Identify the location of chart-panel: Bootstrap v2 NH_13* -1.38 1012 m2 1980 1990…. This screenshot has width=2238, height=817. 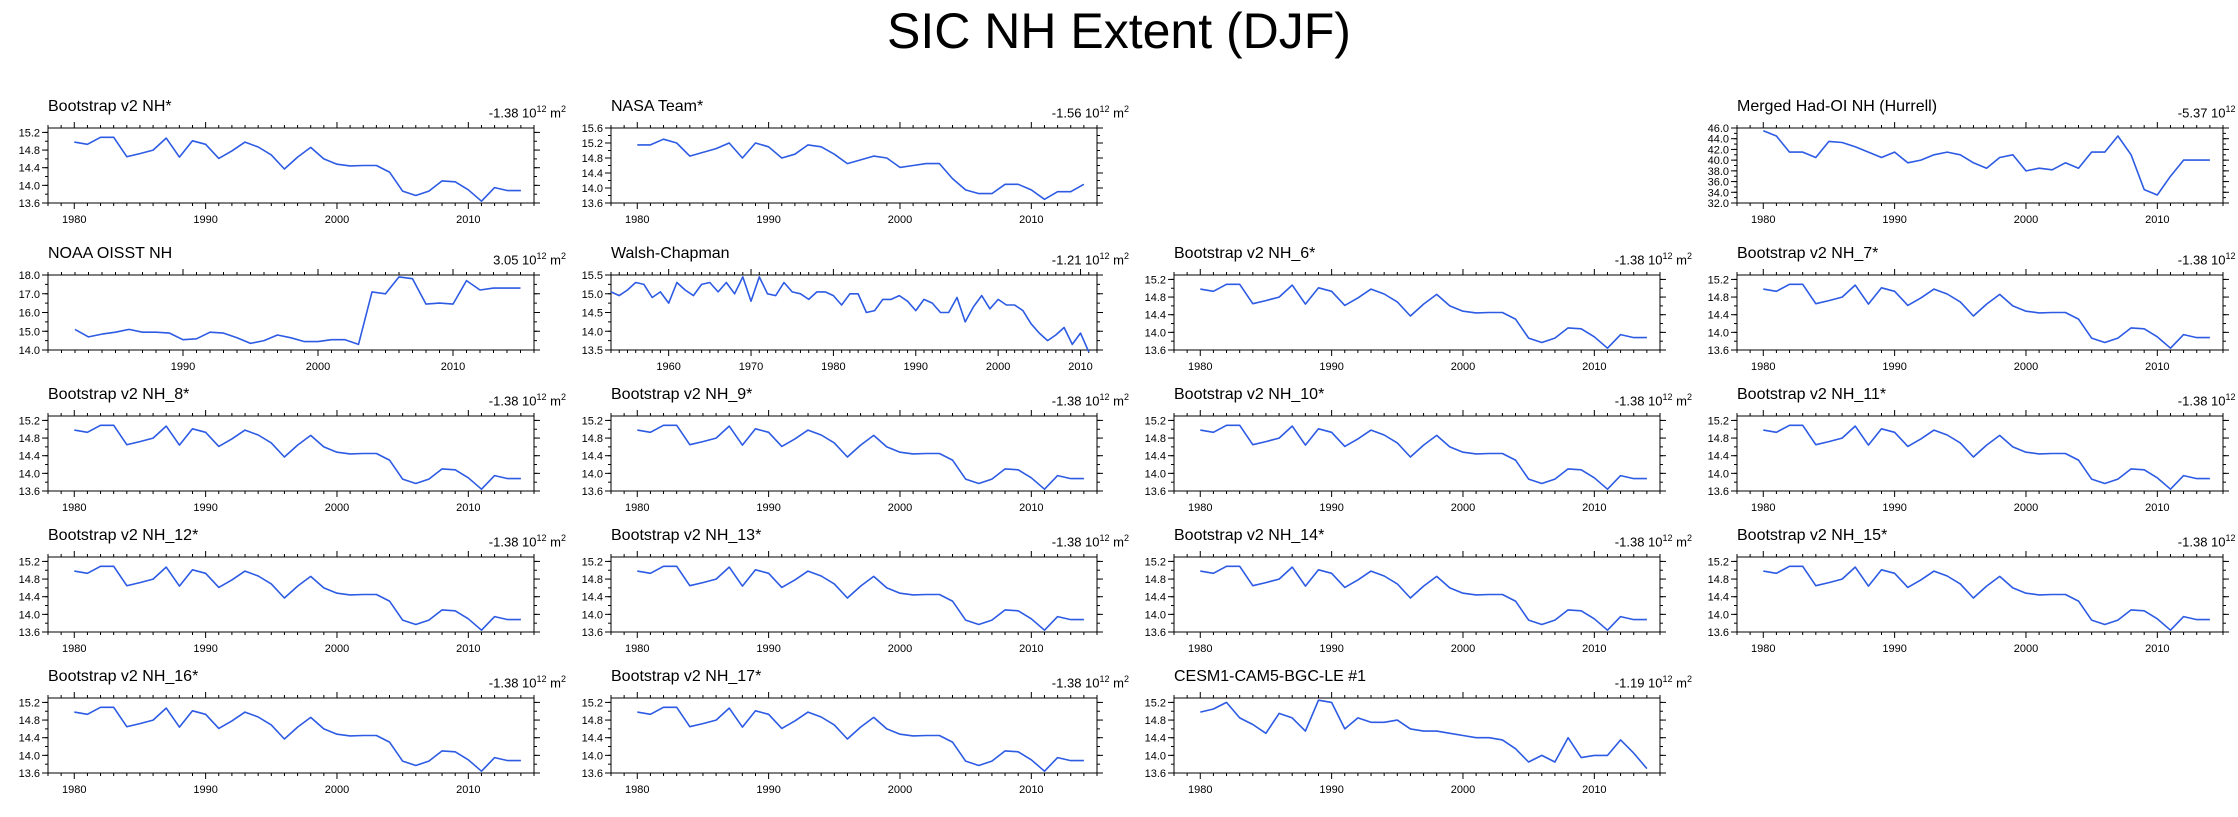
(856, 592).